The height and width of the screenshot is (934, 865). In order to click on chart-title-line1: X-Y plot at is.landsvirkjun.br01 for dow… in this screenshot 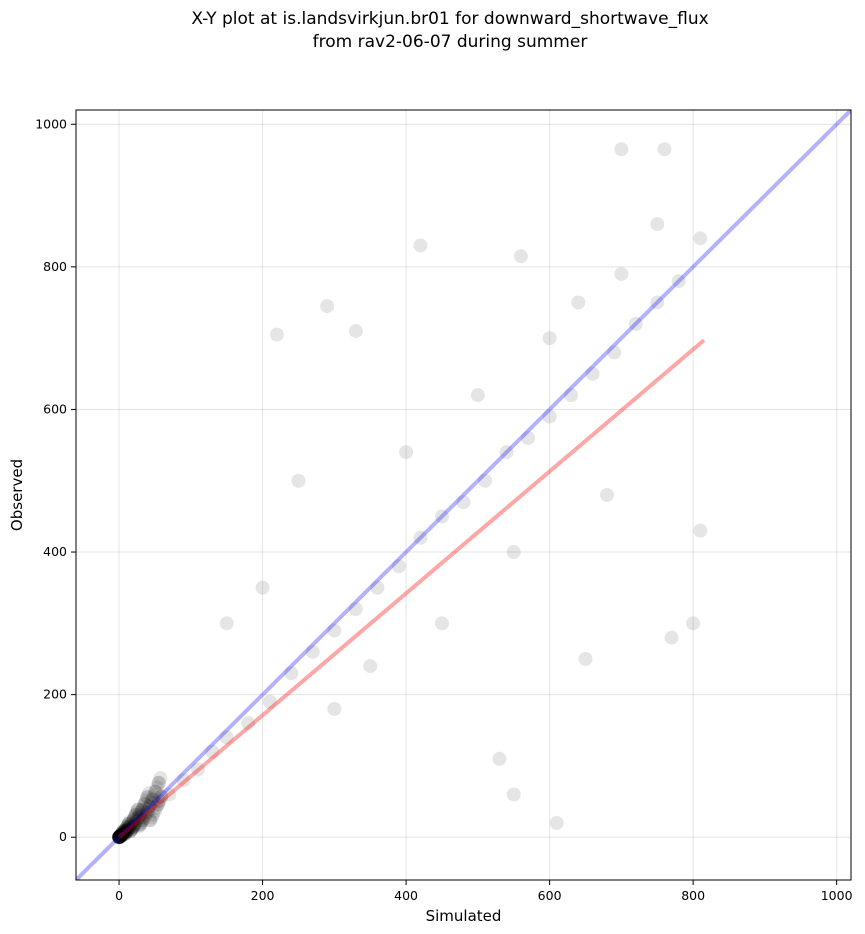, I will do `click(450, 19)`.